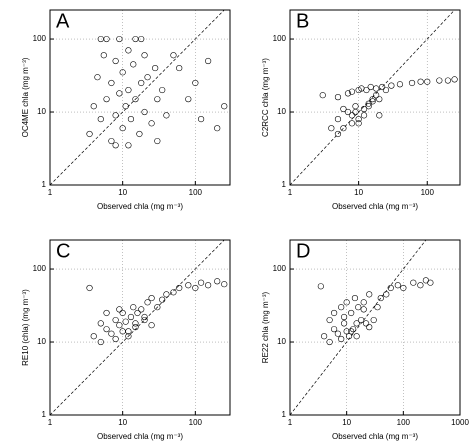 The width and height of the screenshot is (474, 447). What do you see at coordinates (41, 111) in the screenshot?
I see `y-tick-label: 10` at bounding box center [41, 111].